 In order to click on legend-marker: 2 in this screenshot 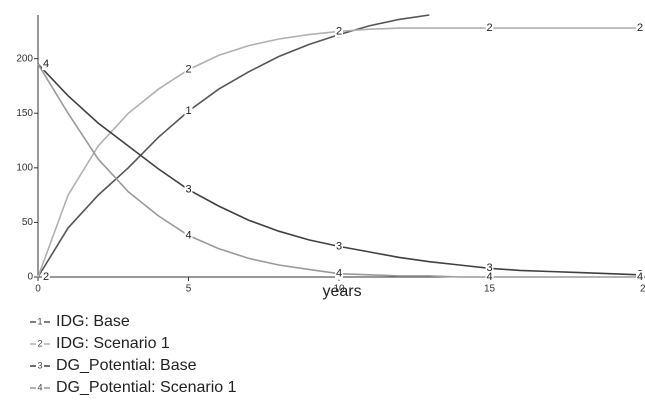, I will do `click(39, 343)`.